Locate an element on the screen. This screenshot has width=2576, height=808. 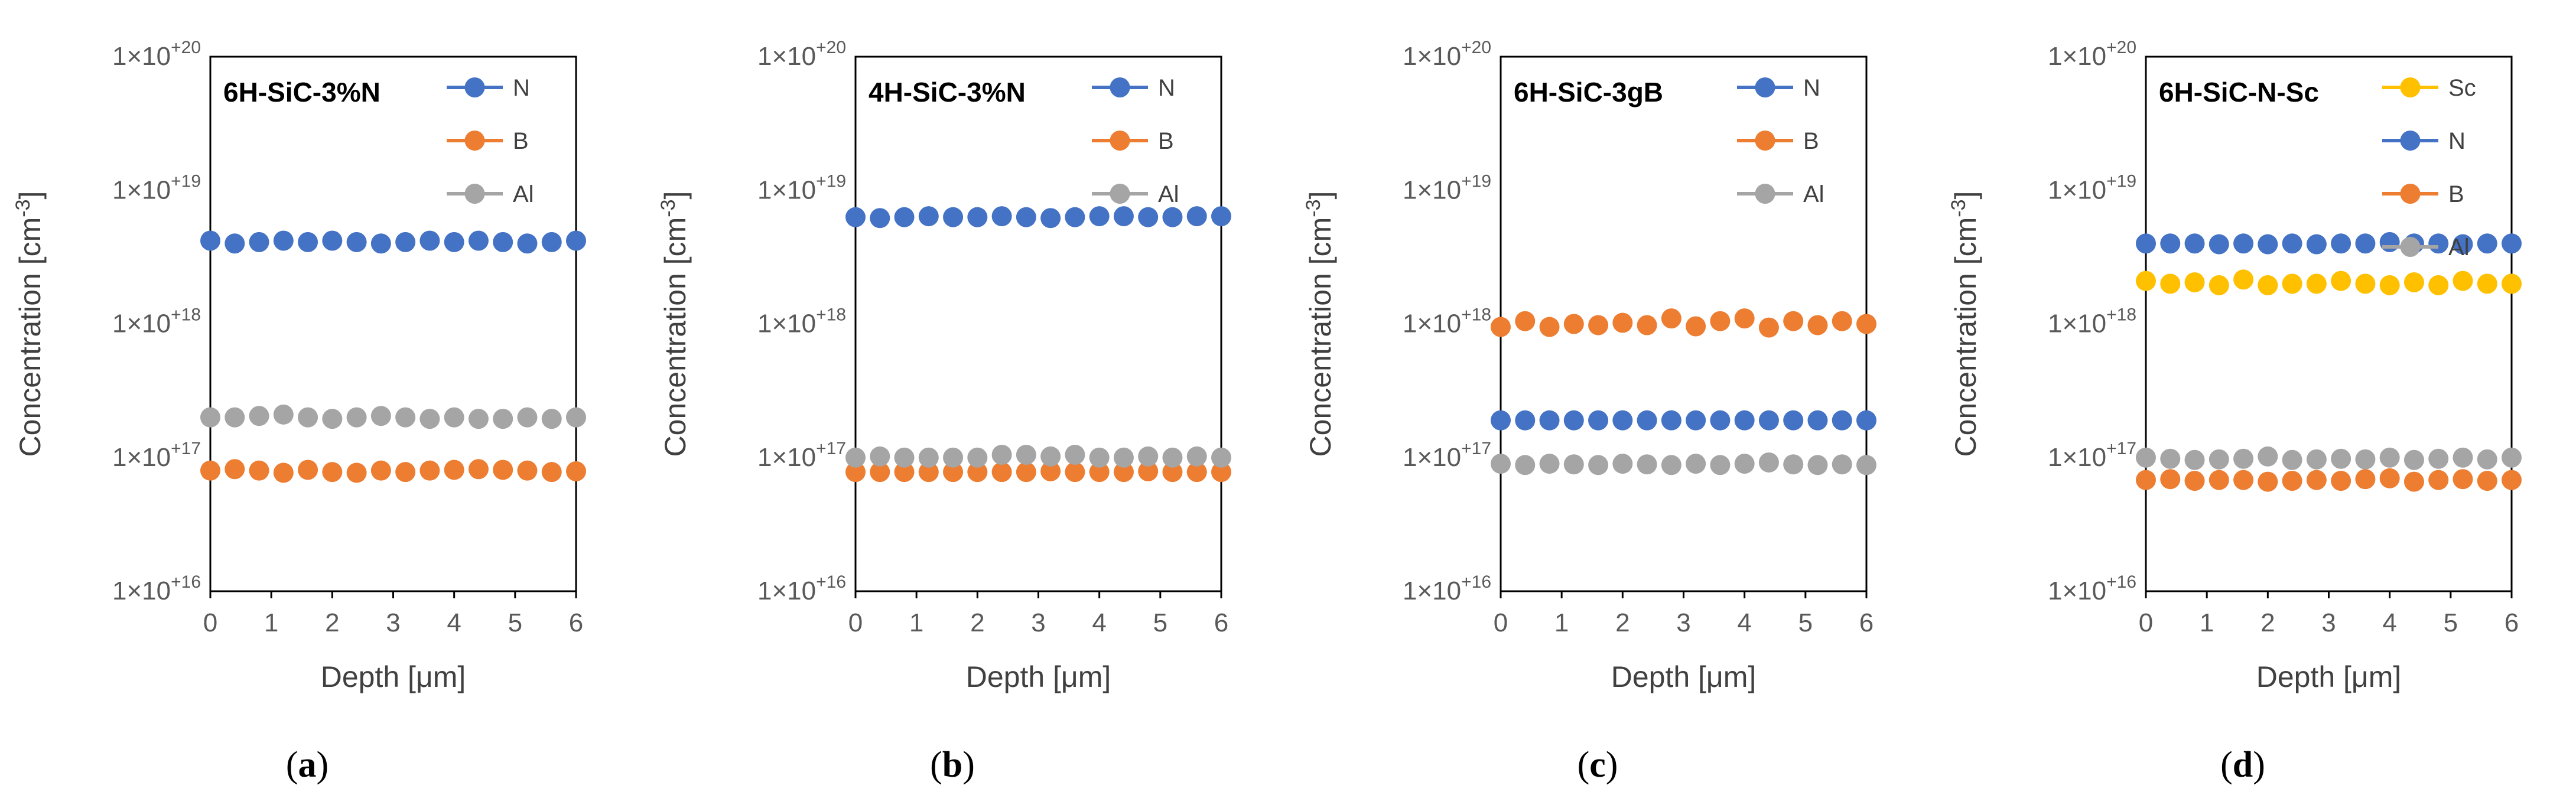
panel-caption: (a) is located at coordinates (307, 765).